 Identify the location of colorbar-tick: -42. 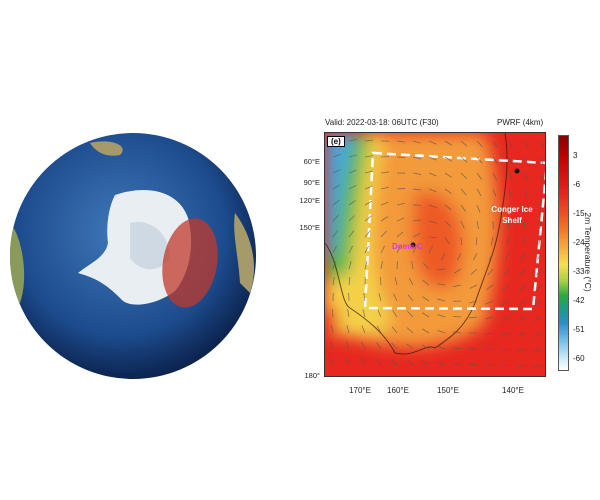
(579, 300).